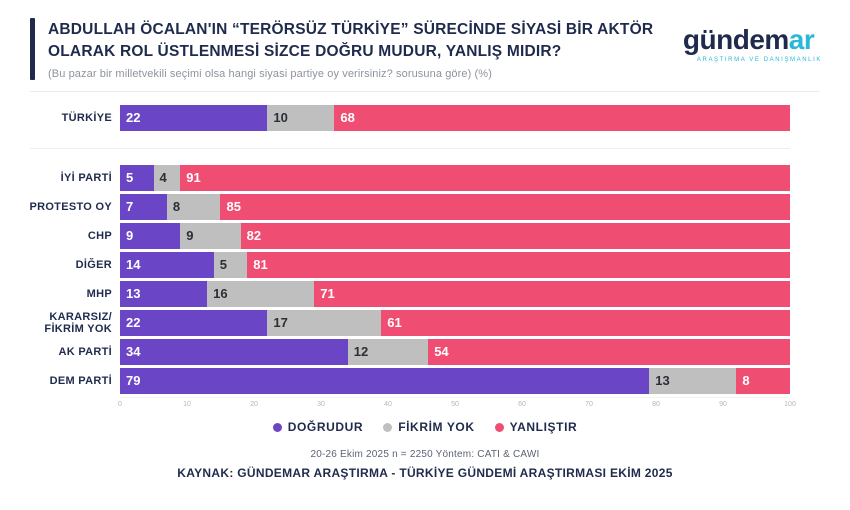 This screenshot has height=510, width=850. What do you see at coordinates (585, 323) in the screenshot?
I see `bar-segment: 61` at bounding box center [585, 323].